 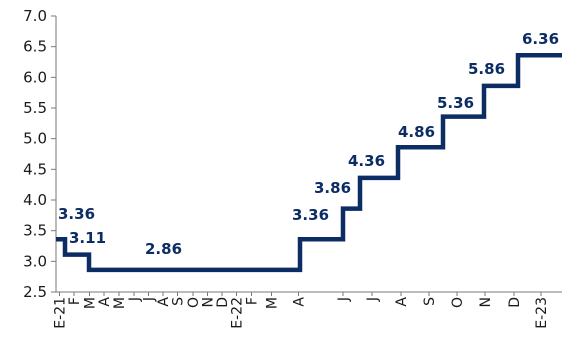 What do you see at coordinates (332, 188) in the screenshot?
I see `data-label: 3.86` at bounding box center [332, 188].